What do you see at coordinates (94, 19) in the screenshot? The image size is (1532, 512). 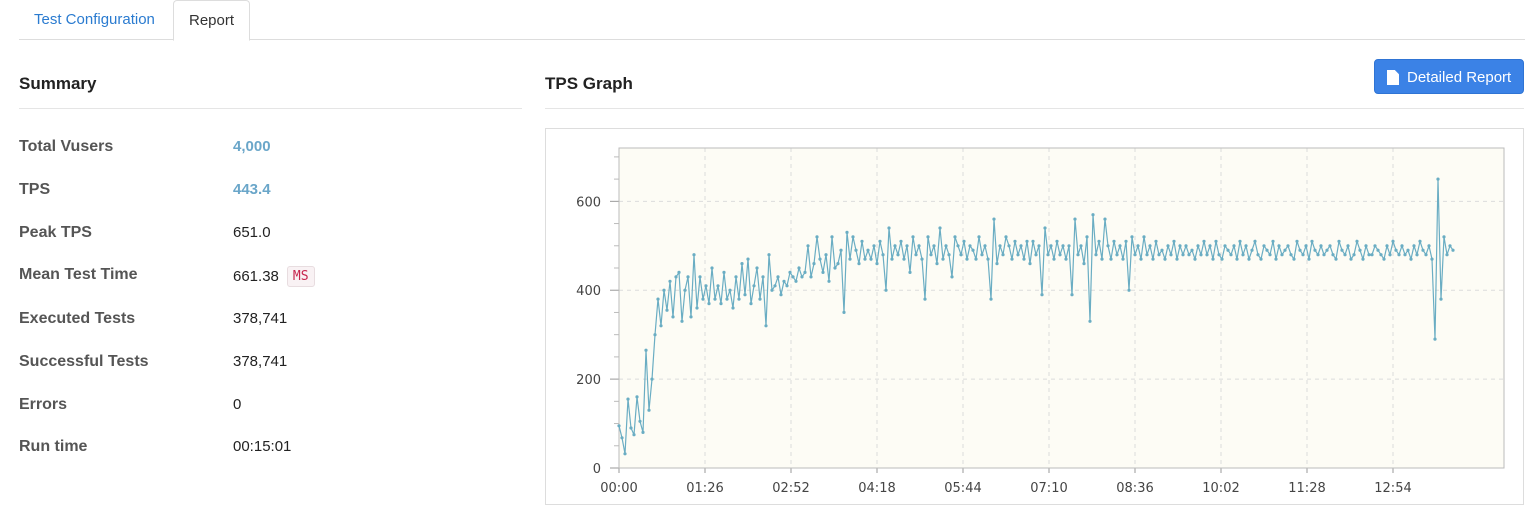 I see `tab-test-configuration: Test Configuration` at bounding box center [94, 19].